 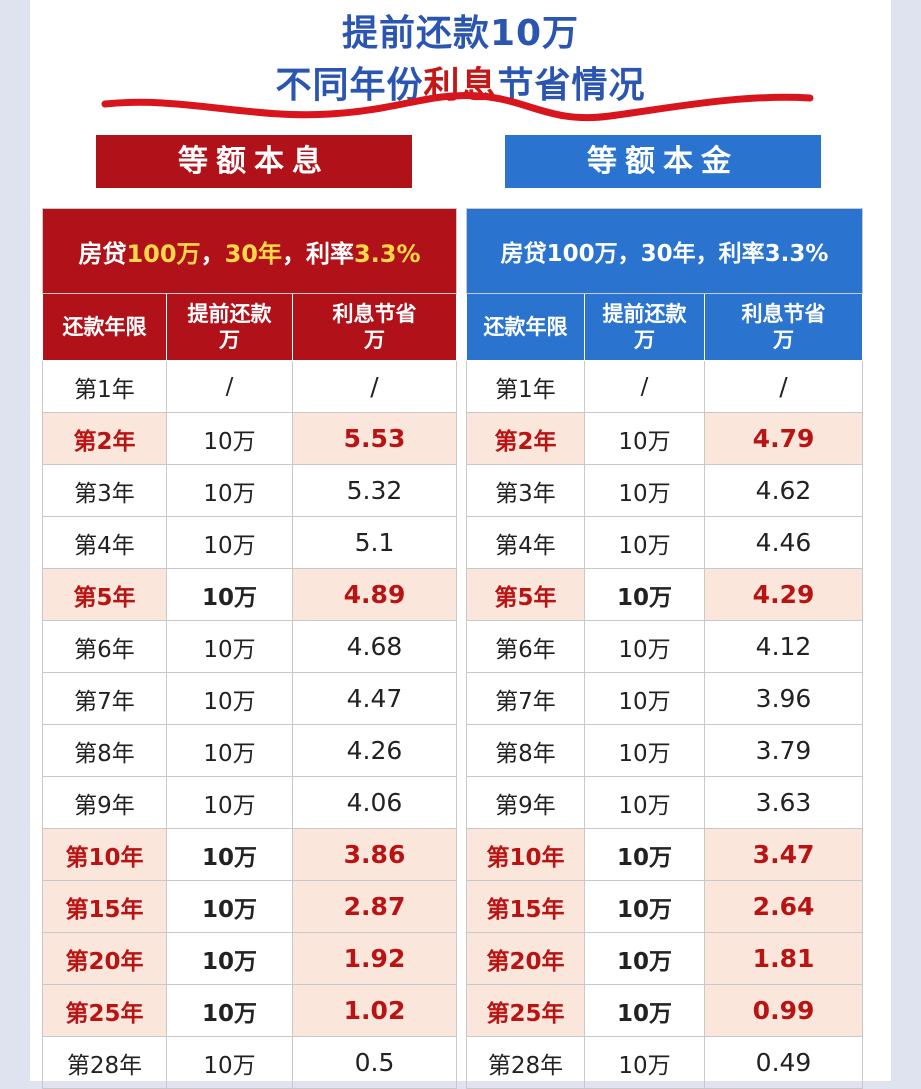 I want to click on table-row: 第15年 10万 2.64, so click(x=665, y=906).